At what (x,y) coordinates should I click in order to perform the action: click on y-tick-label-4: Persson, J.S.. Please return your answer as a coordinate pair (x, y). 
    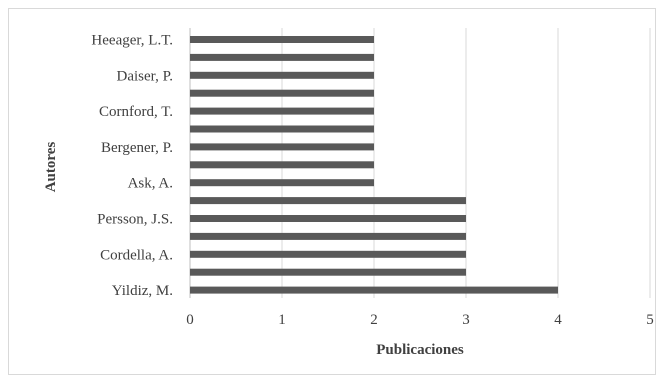
    Looking at the image, I should click on (135, 220).